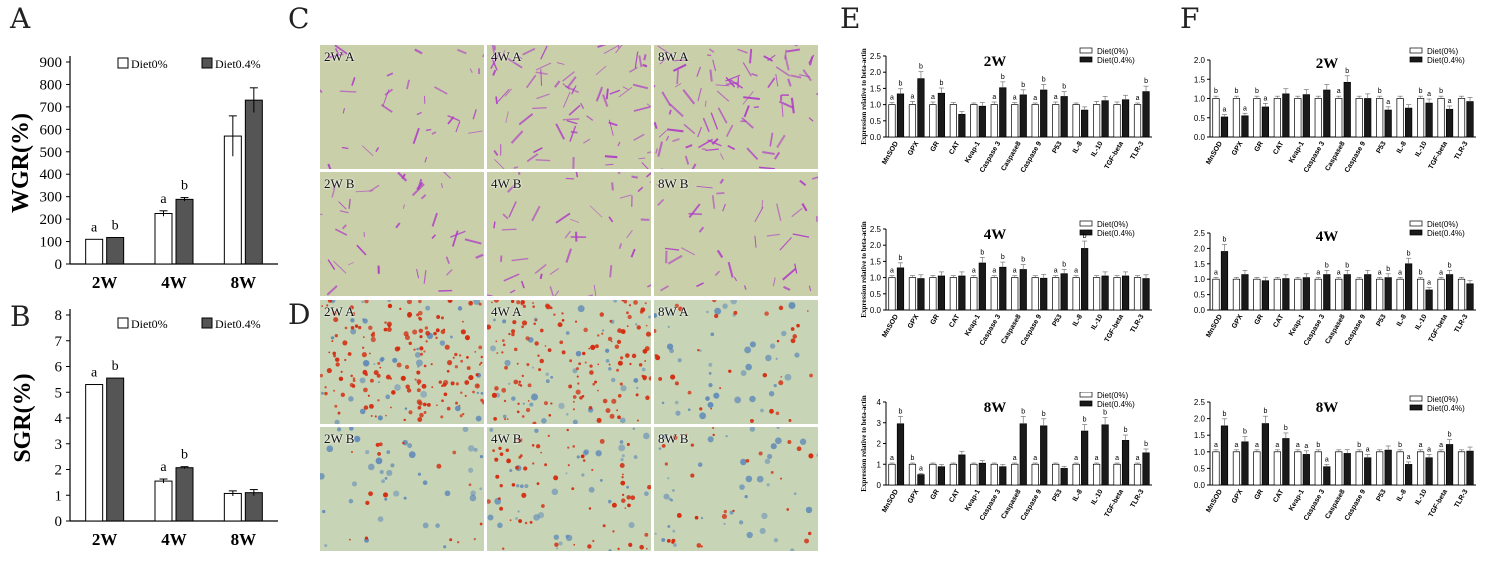  What do you see at coordinates (1314, 330) in the screenshot?
I see `x-tick-label: Caspase 3` at bounding box center [1314, 330].